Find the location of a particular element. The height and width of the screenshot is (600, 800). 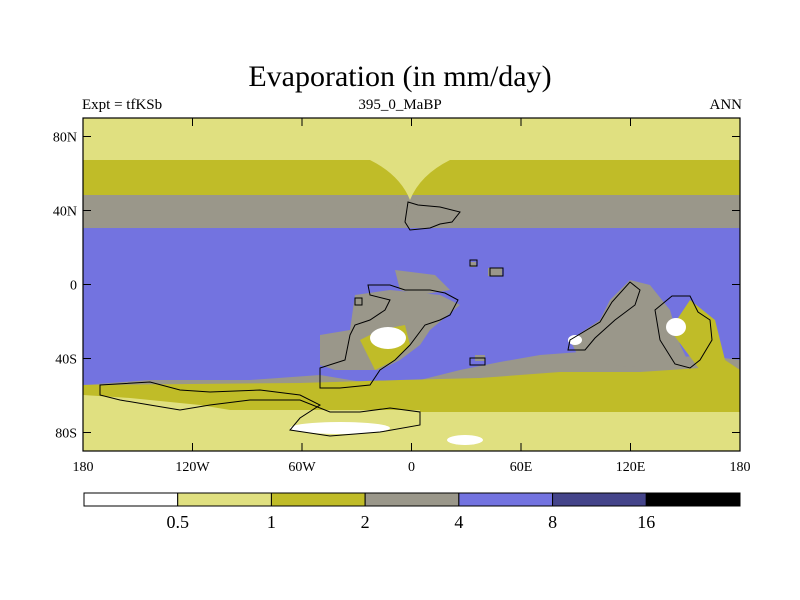

colorbar-level-label: 16 is located at coordinates (646, 522).